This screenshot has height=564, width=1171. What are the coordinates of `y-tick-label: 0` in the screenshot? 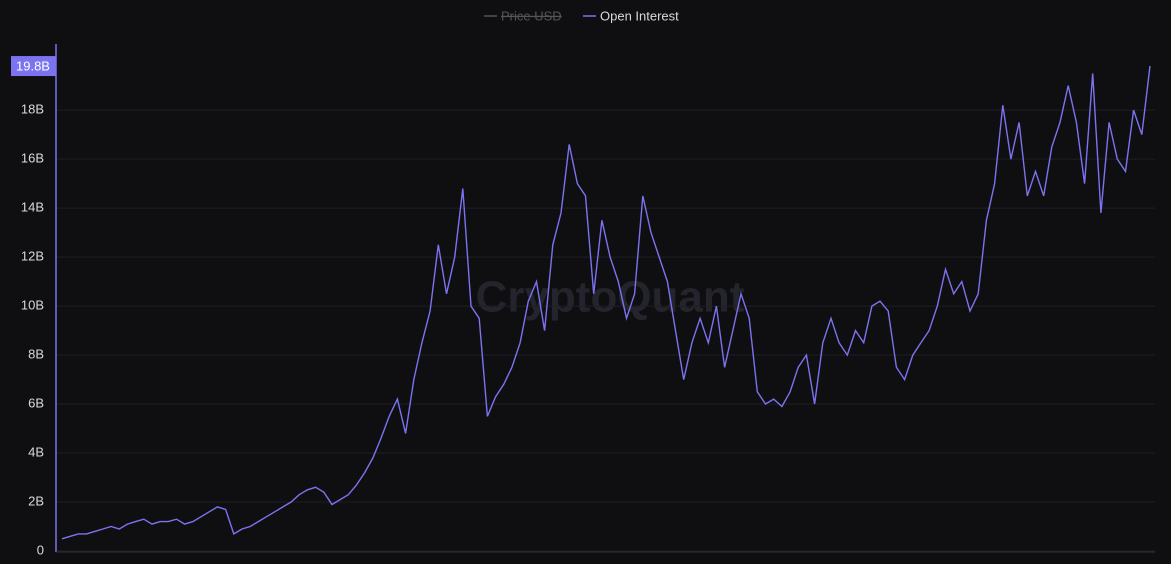 It's located at (40, 549).